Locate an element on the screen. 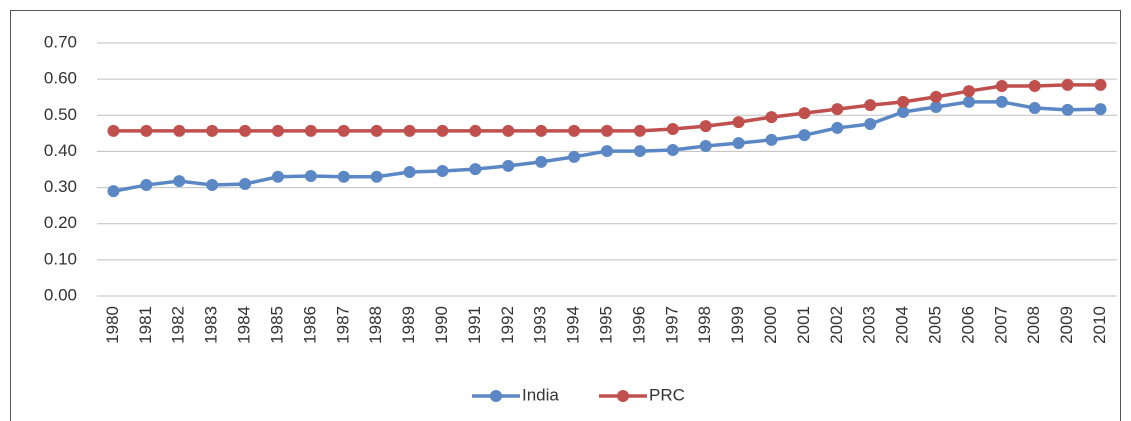  x-tick-label: 1986 is located at coordinates (309, 325).